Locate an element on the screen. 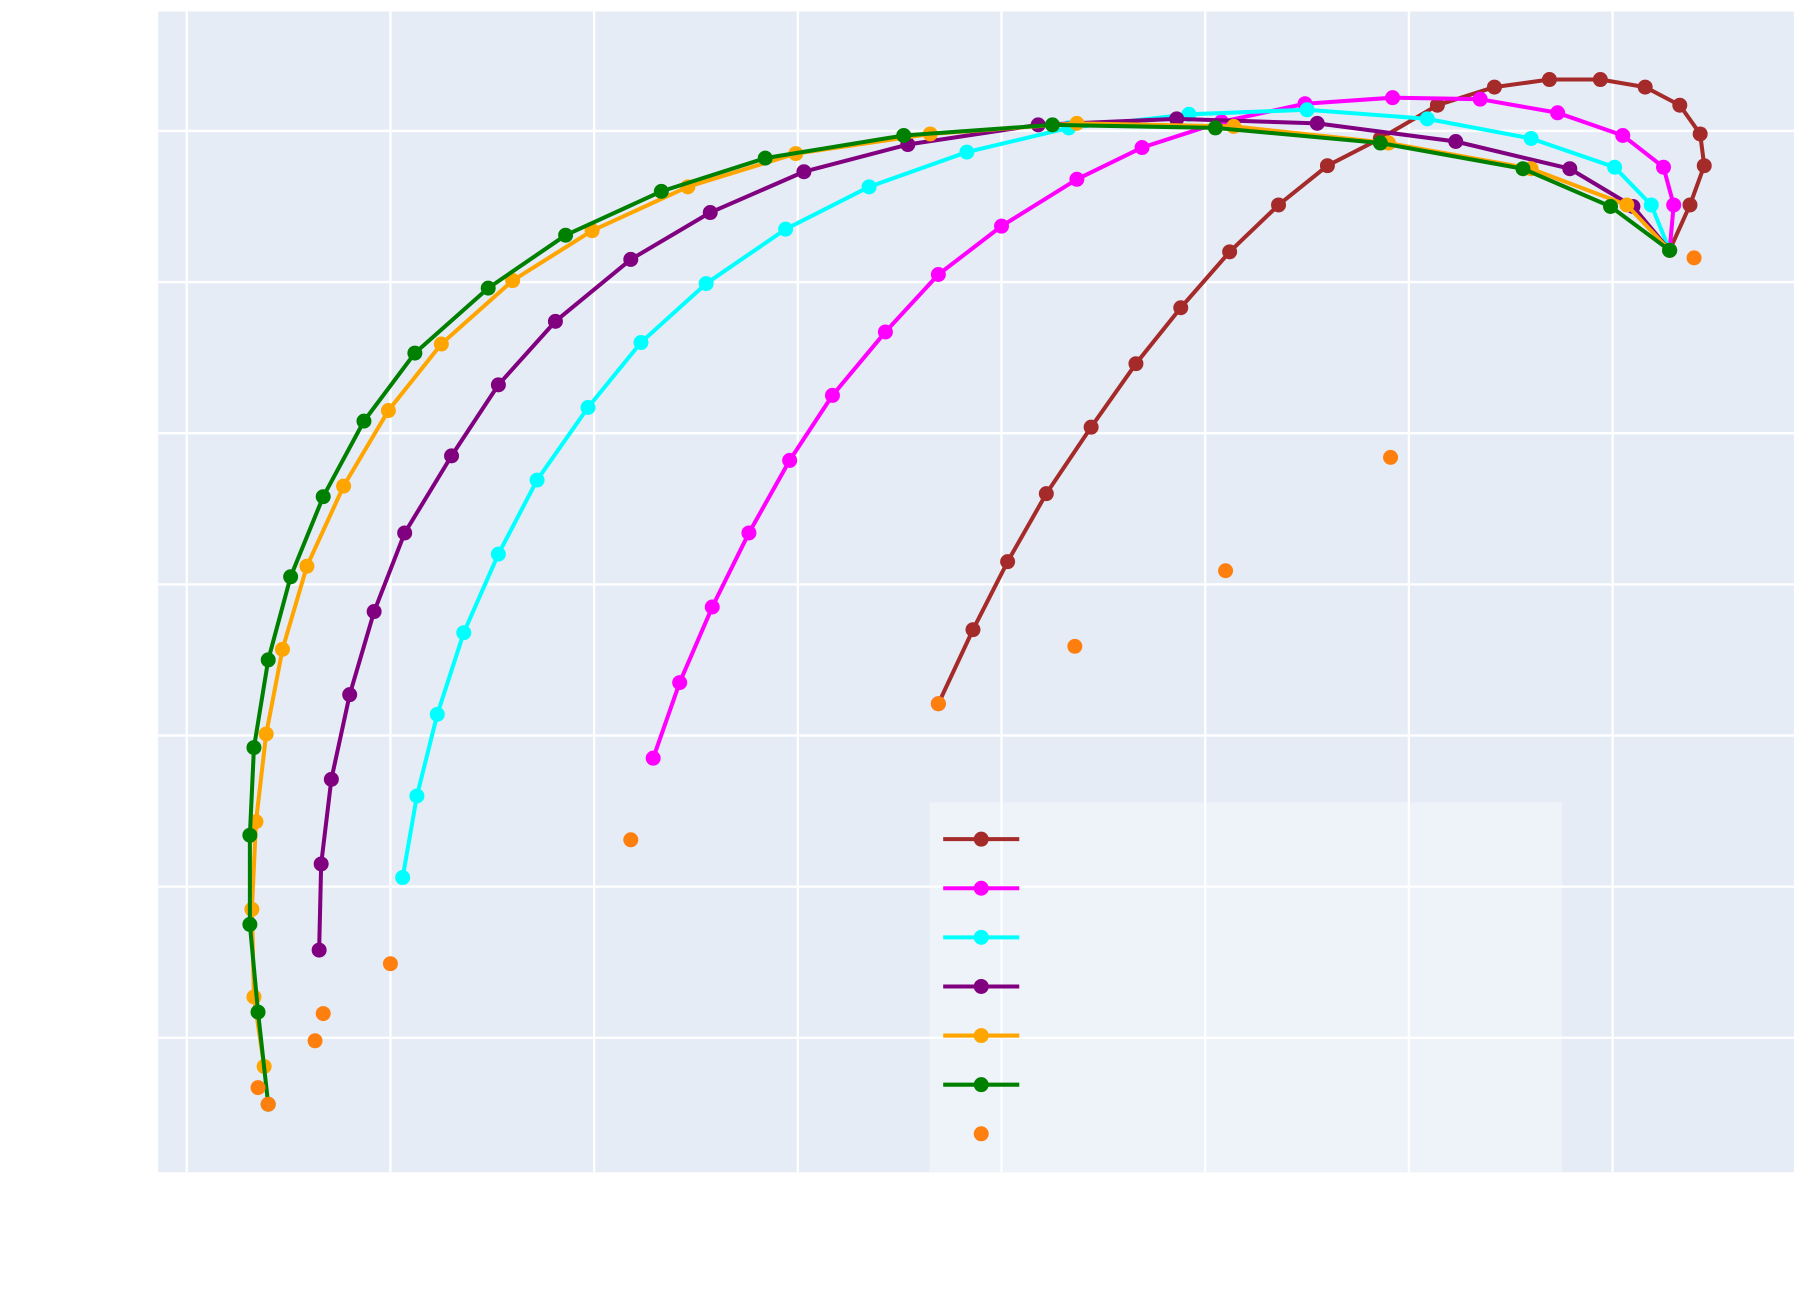  legend is located at coordinates (1246, 987).